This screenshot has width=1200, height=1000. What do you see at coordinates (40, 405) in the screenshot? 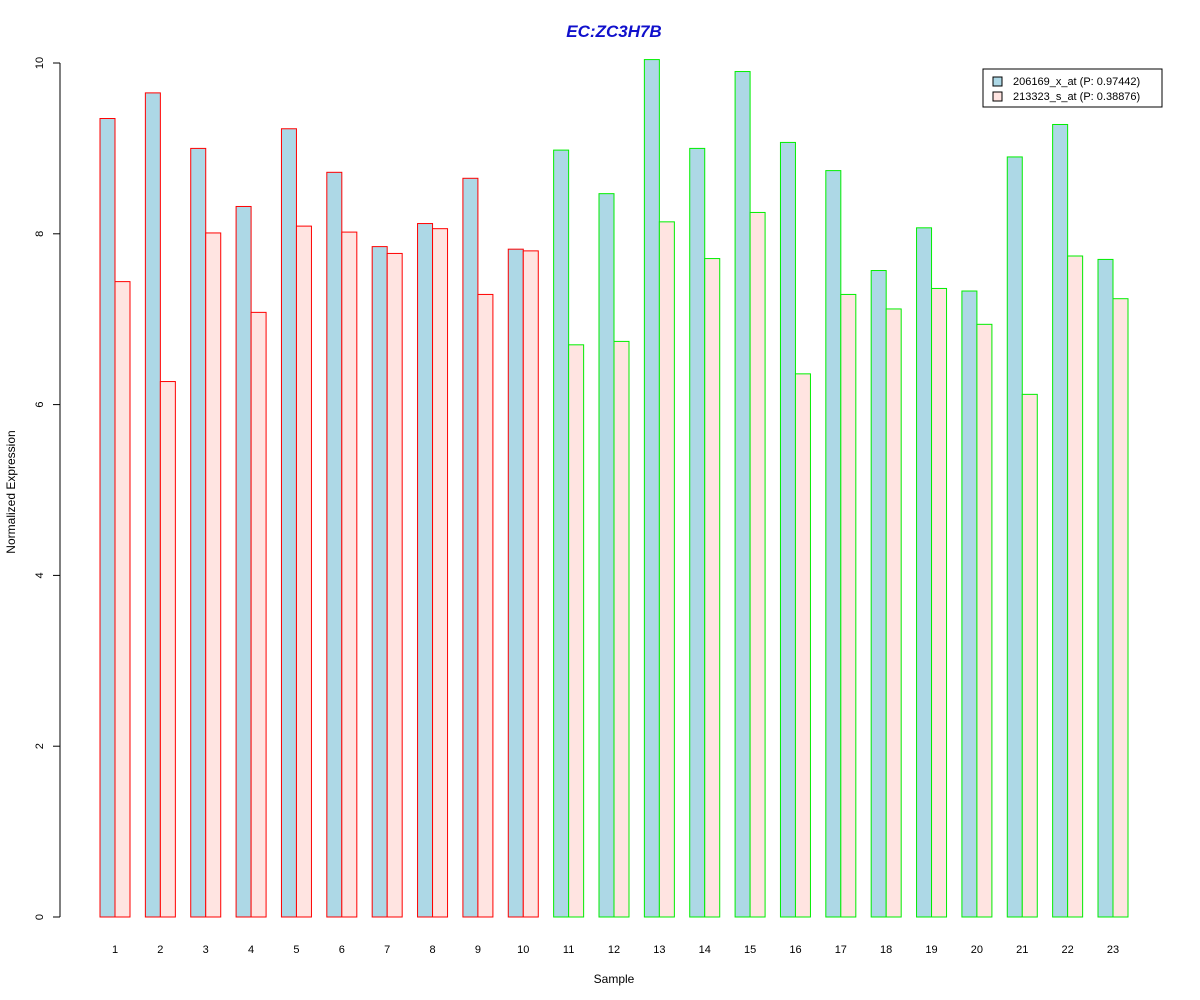
I see `y-tick-label: 6` at bounding box center [40, 405].